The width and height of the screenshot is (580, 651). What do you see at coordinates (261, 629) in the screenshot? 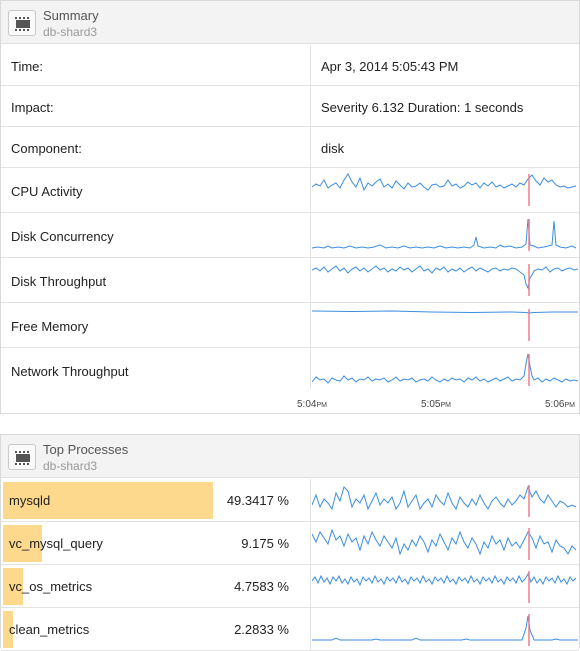
I see `process-percent: 2.2833 %` at bounding box center [261, 629].